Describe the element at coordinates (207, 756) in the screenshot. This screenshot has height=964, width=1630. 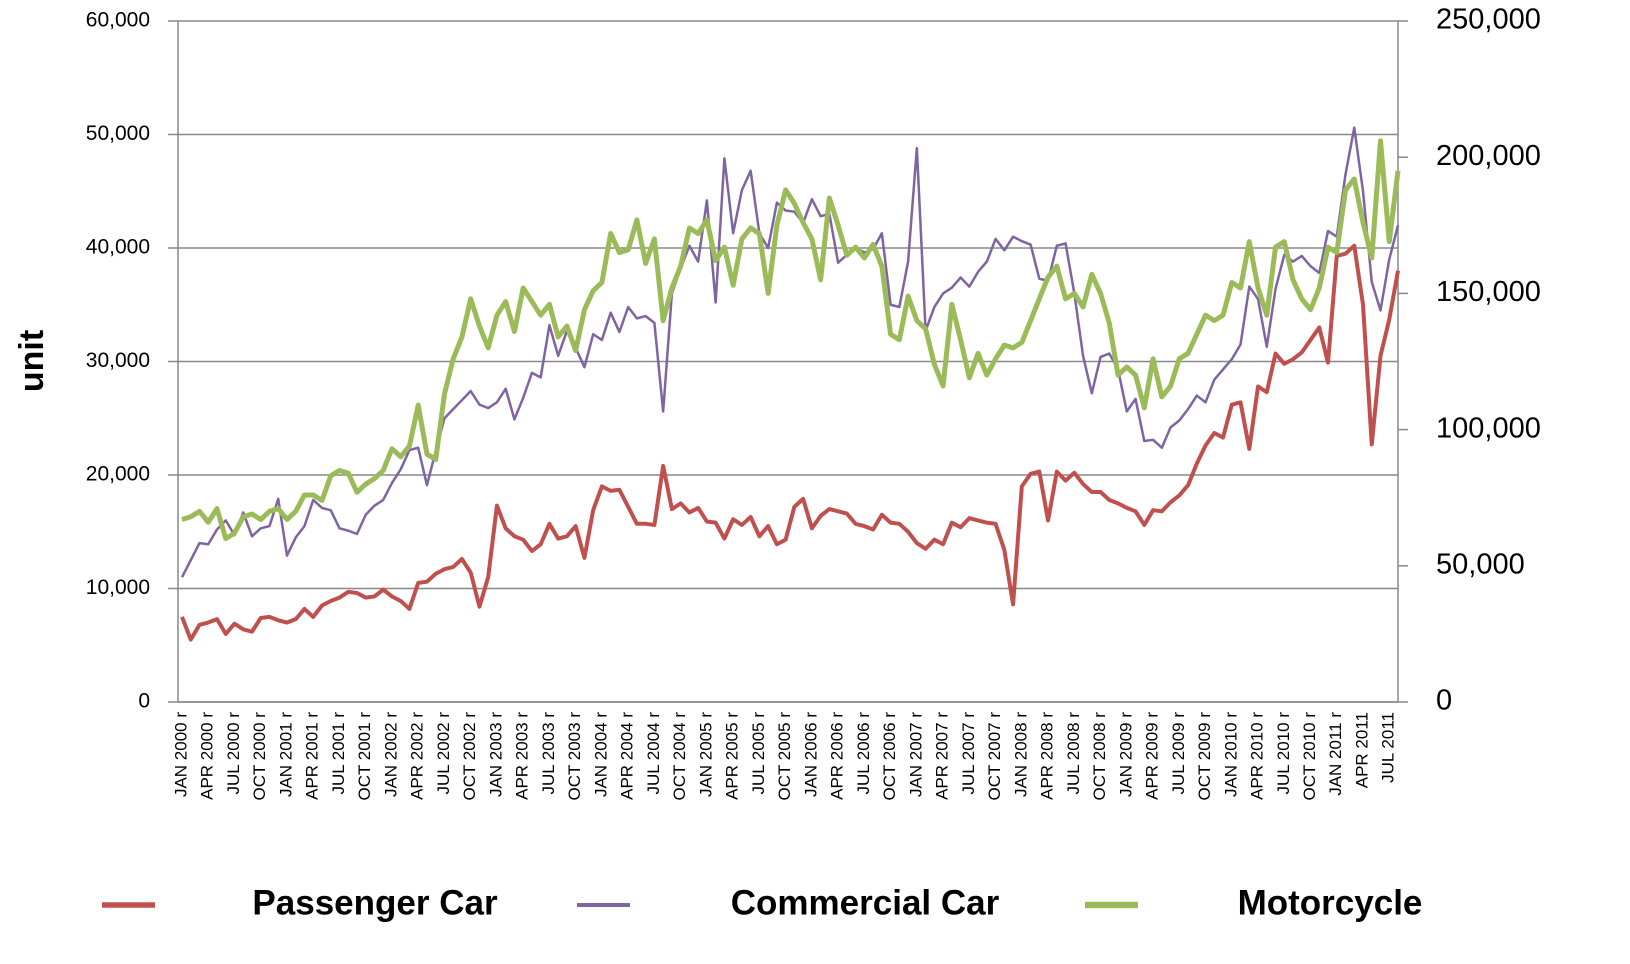
I see `x-tick-label: APR 2000 r` at that location.